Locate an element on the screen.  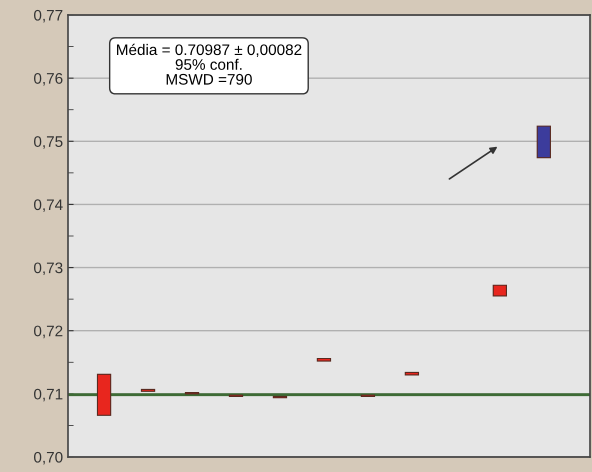
y-tick-label: 0,70 is located at coordinates (48, 458).